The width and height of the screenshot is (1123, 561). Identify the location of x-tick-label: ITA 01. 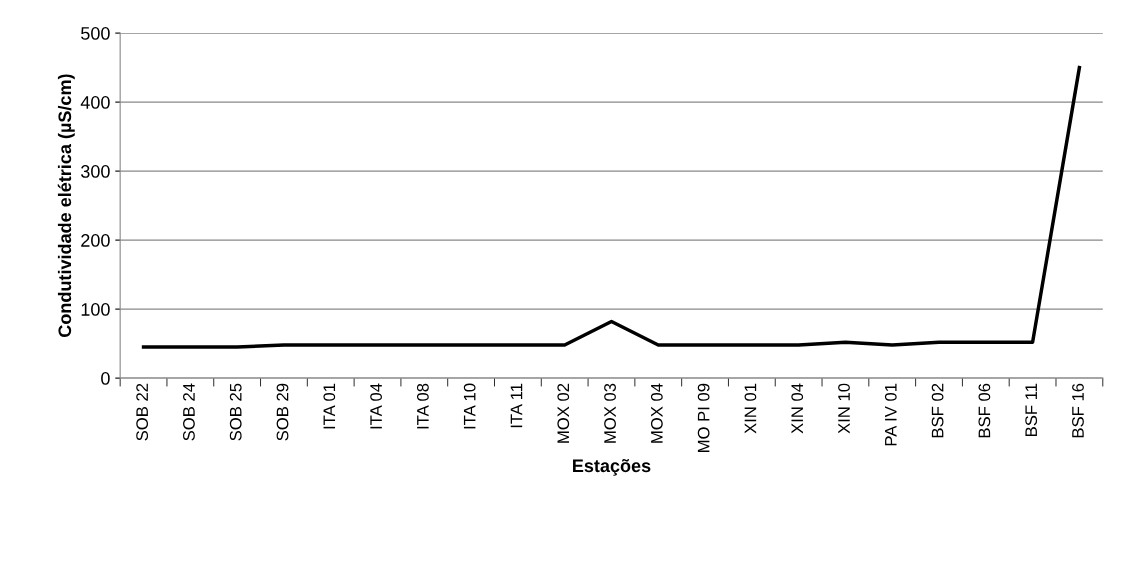
(329, 406).